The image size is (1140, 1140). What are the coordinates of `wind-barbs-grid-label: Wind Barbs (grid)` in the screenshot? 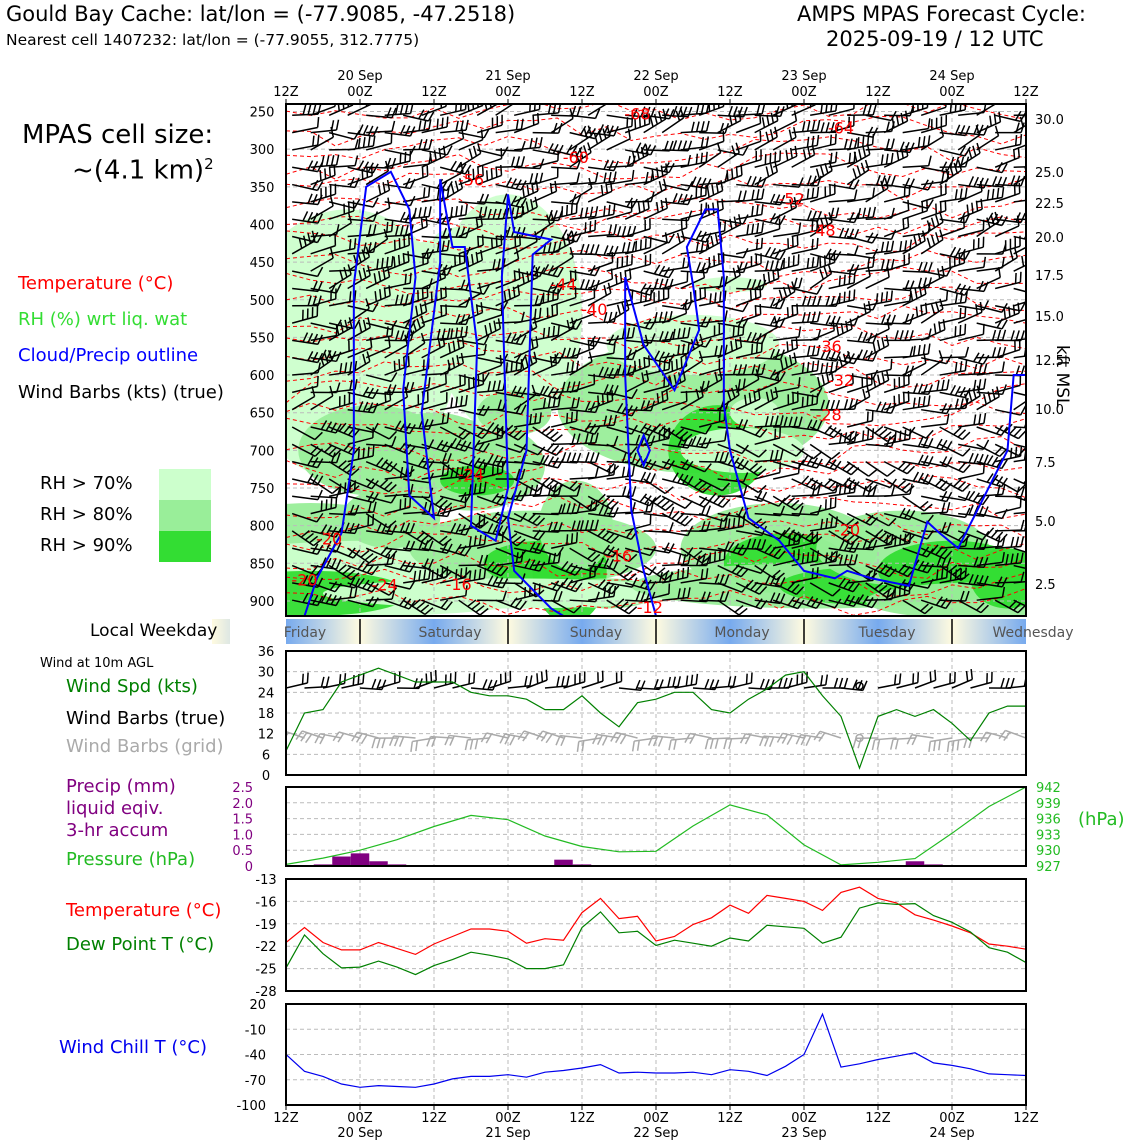 It's located at (145, 746).